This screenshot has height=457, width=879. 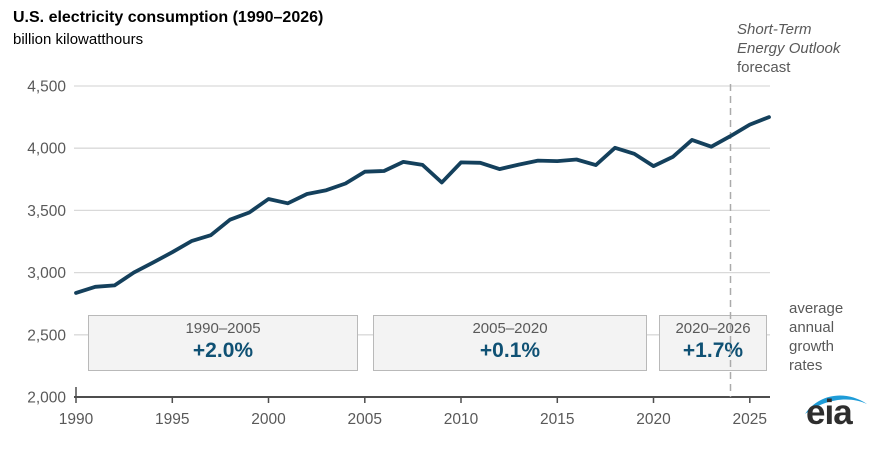 I want to click on growth-box-1990-2005: 1990–2005 +2.0%, so click(x=223, y=343).